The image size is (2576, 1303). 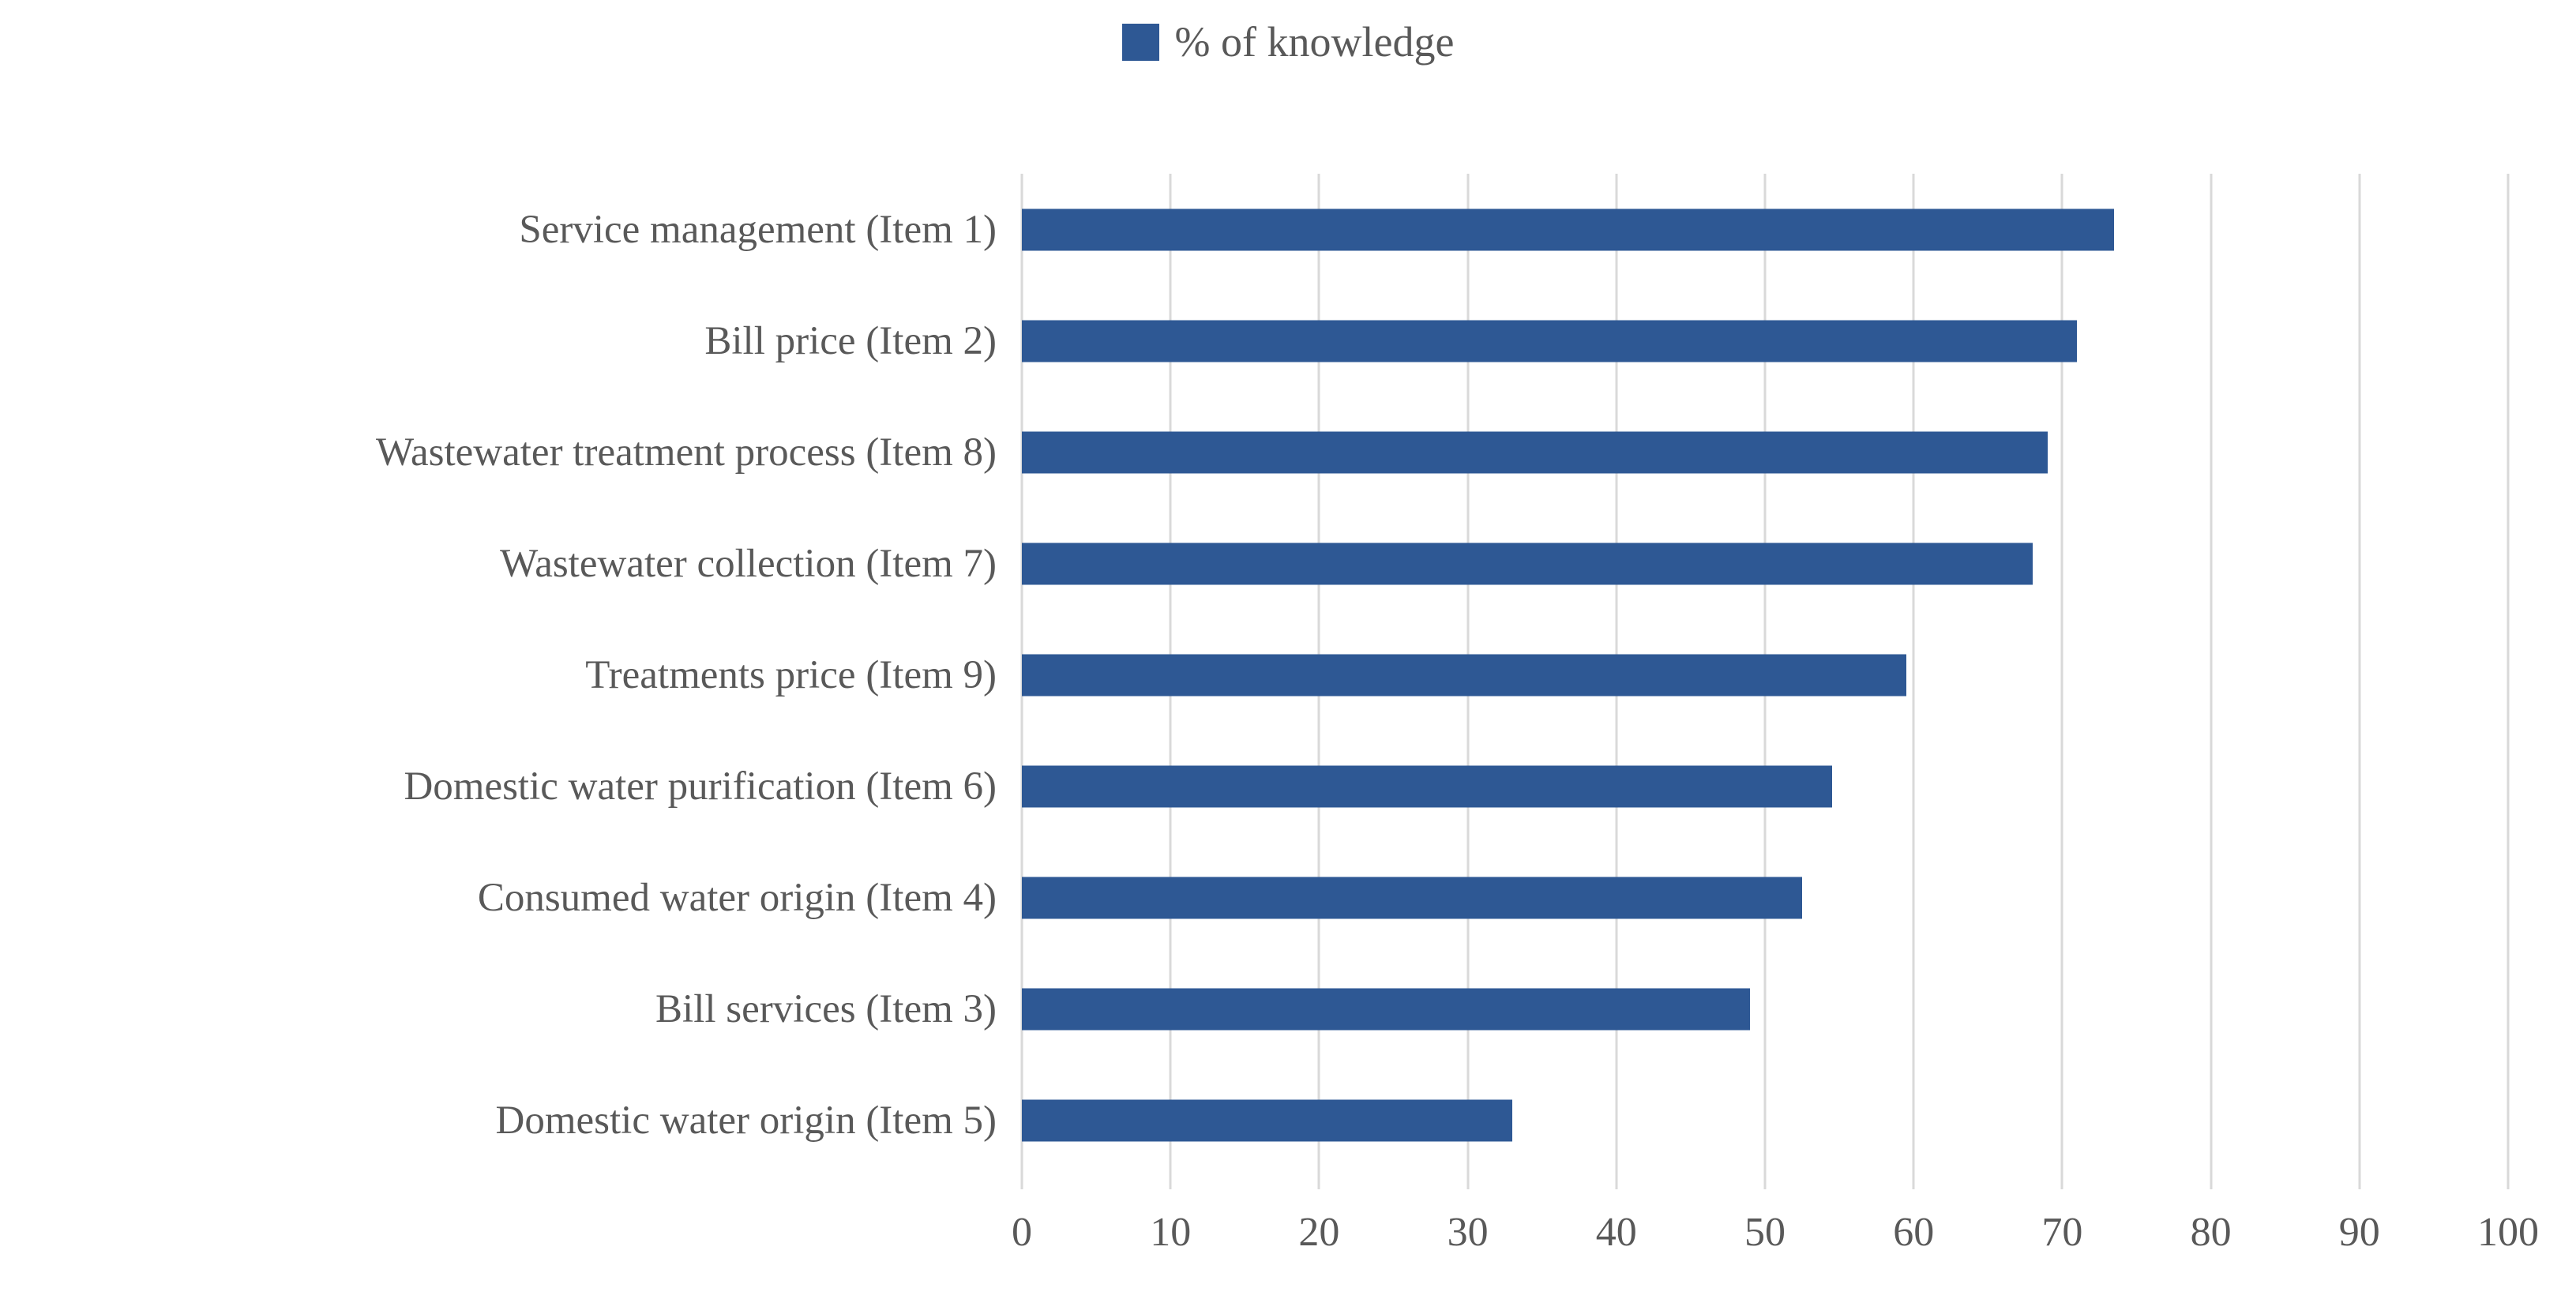 What do you see at coordinates (1171, 1232) in the screenshot?
I see `x-tick-label-10: 10` at bounding box center [1171, 1232].